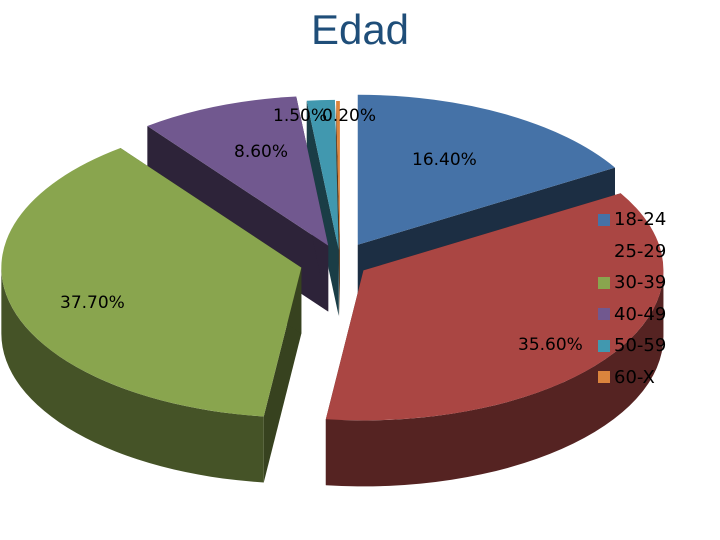 The image size is (720, 540). Describe the element at coordinates (300, 116) in the screenshot. I see `data-label-50-59: 1.50%` at that location.